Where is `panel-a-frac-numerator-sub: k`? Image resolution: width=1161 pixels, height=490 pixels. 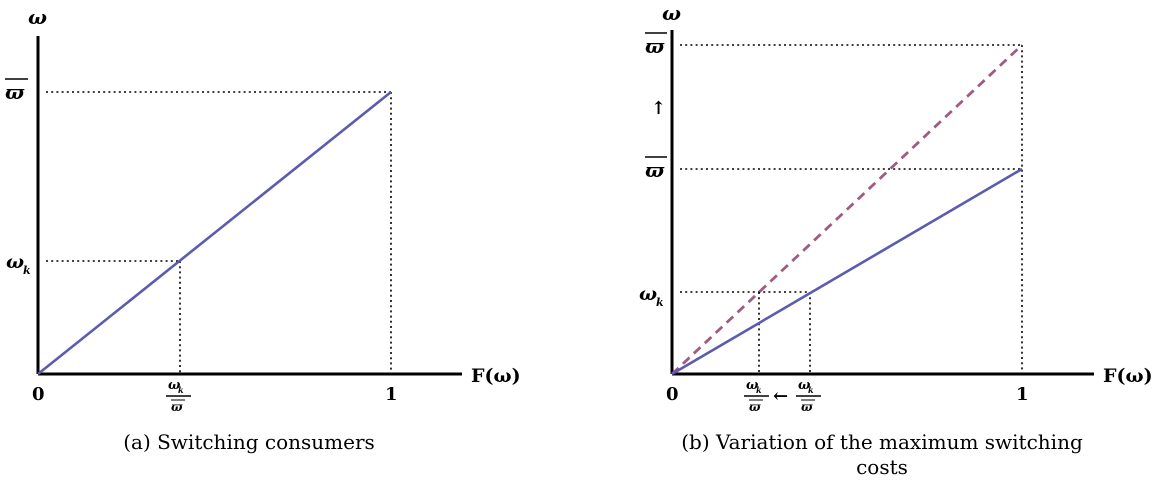 panel-a-frac-numerator-sub: k is located at coordinates (181, 390).